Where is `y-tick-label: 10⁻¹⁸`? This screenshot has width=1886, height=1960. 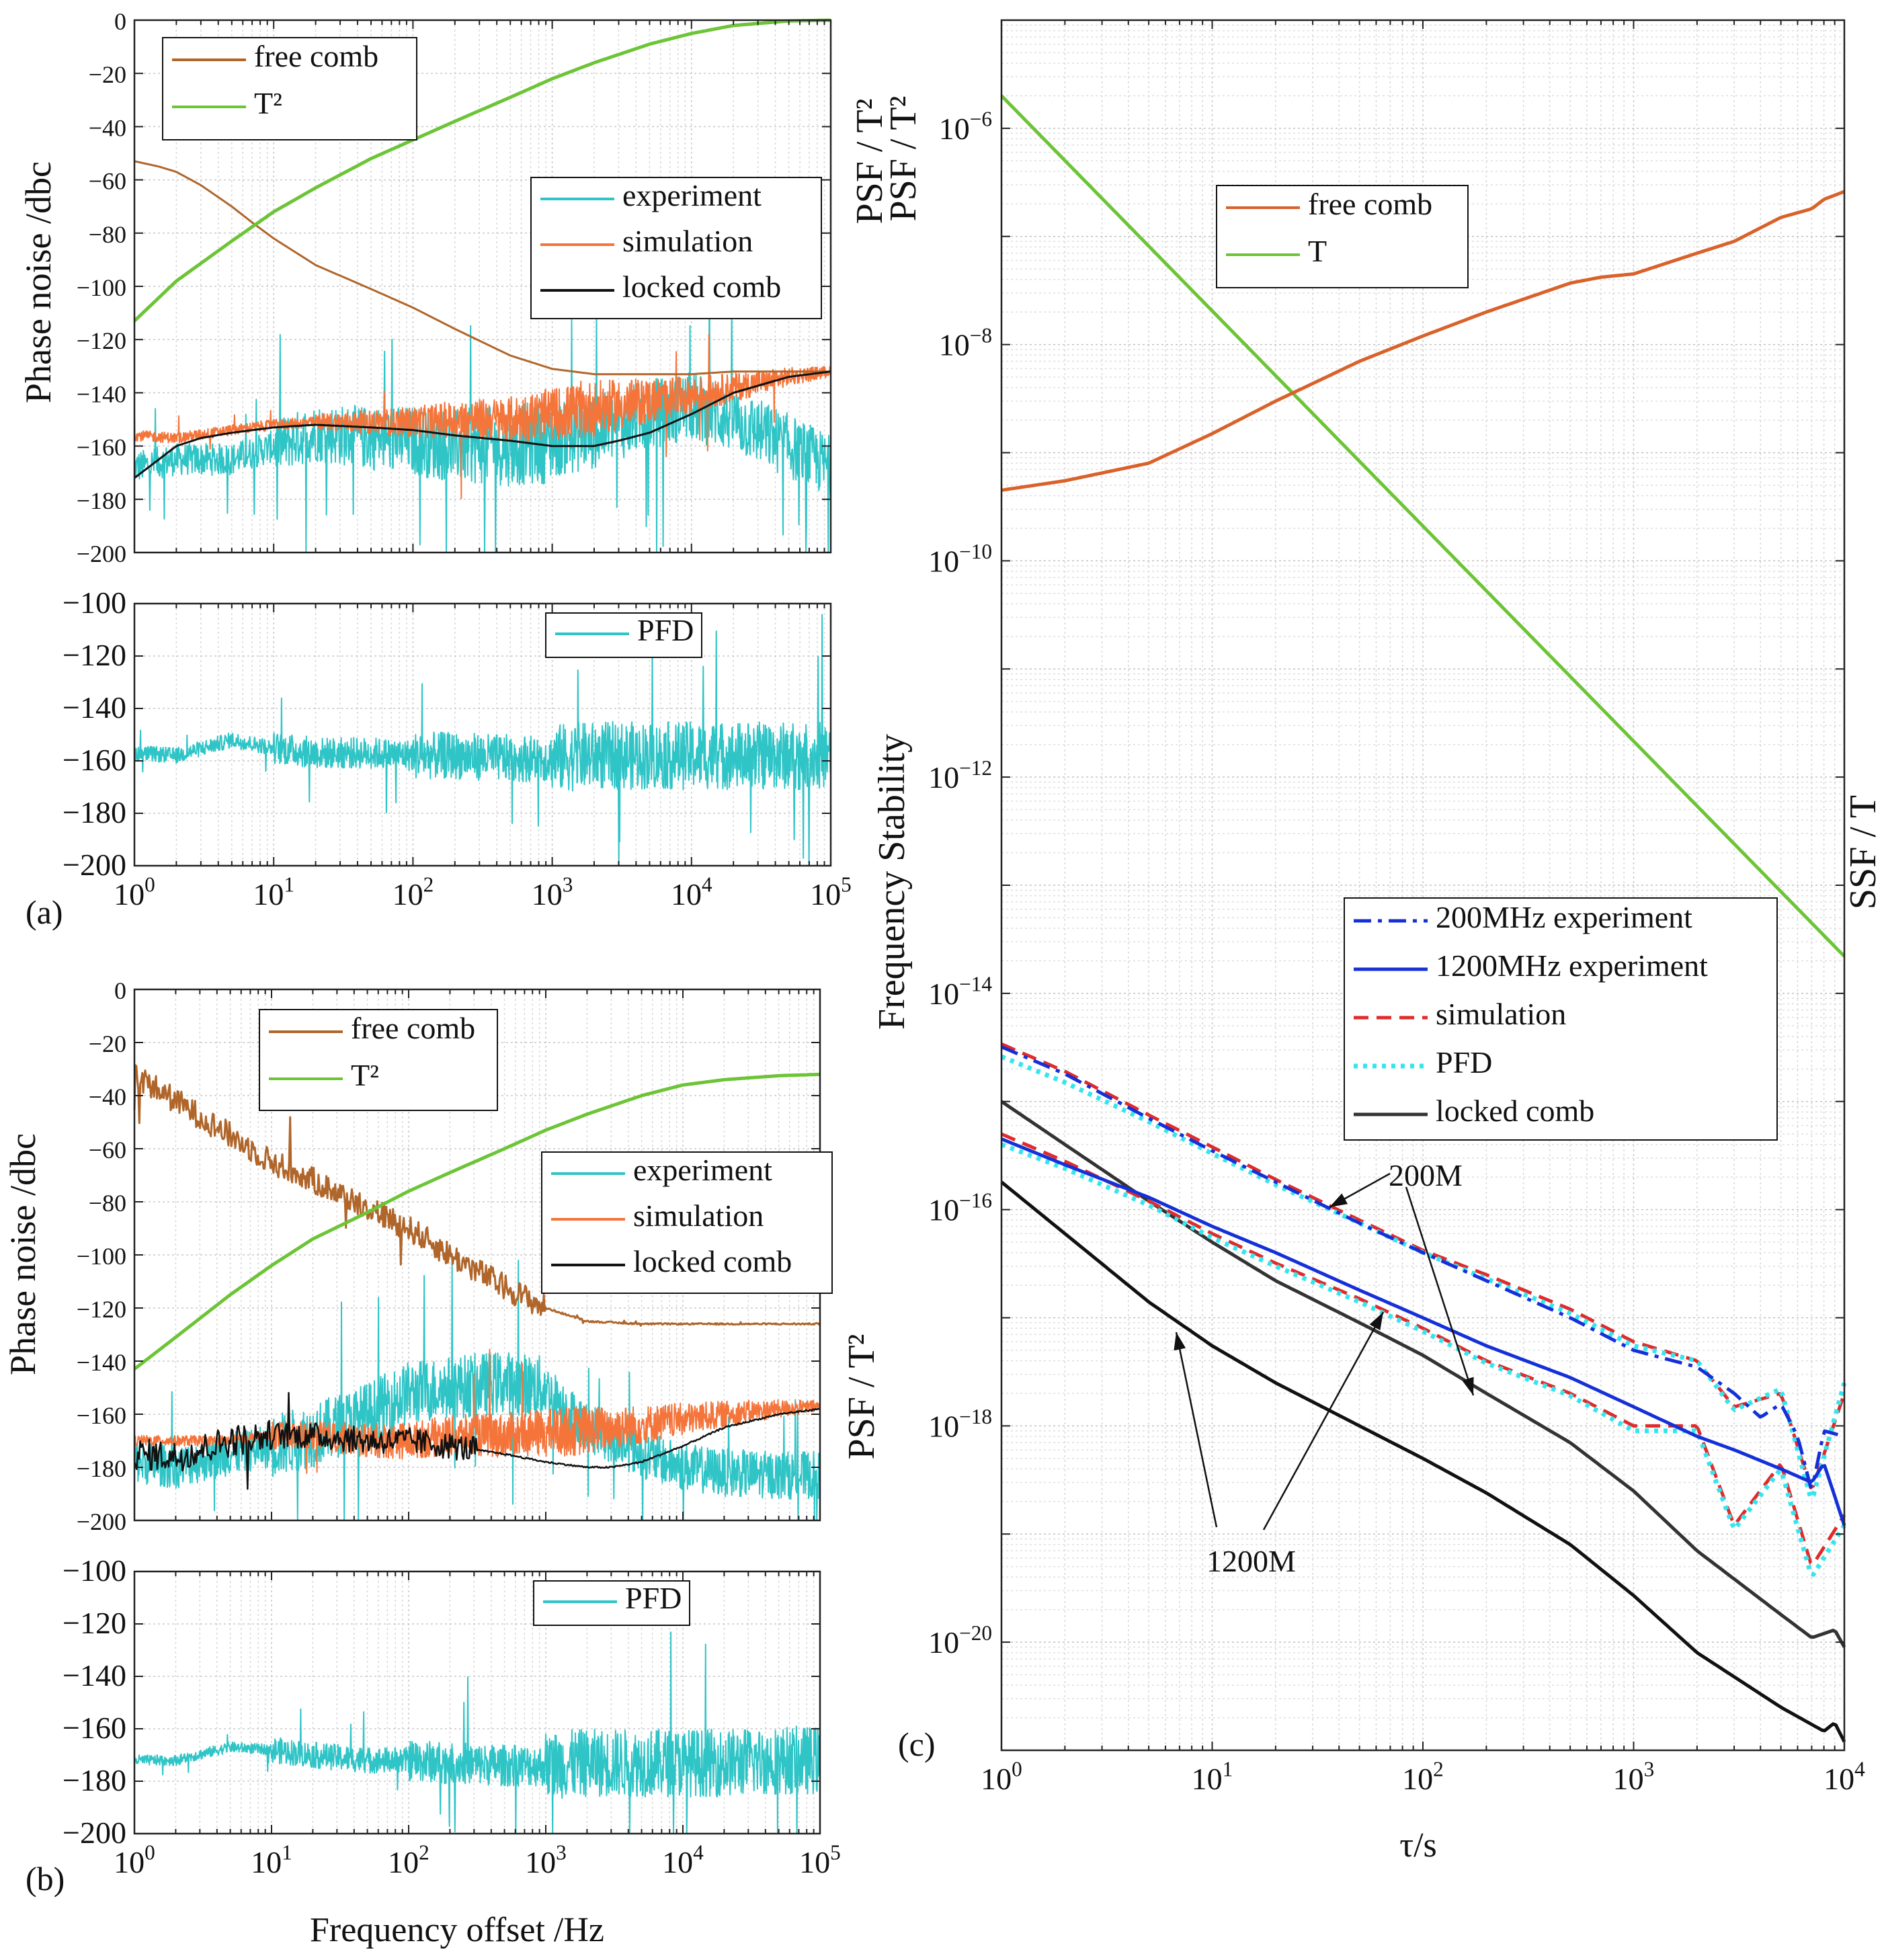
y-tick-label: 10⁻¹⁸ is located at coordinates (960, 1424).